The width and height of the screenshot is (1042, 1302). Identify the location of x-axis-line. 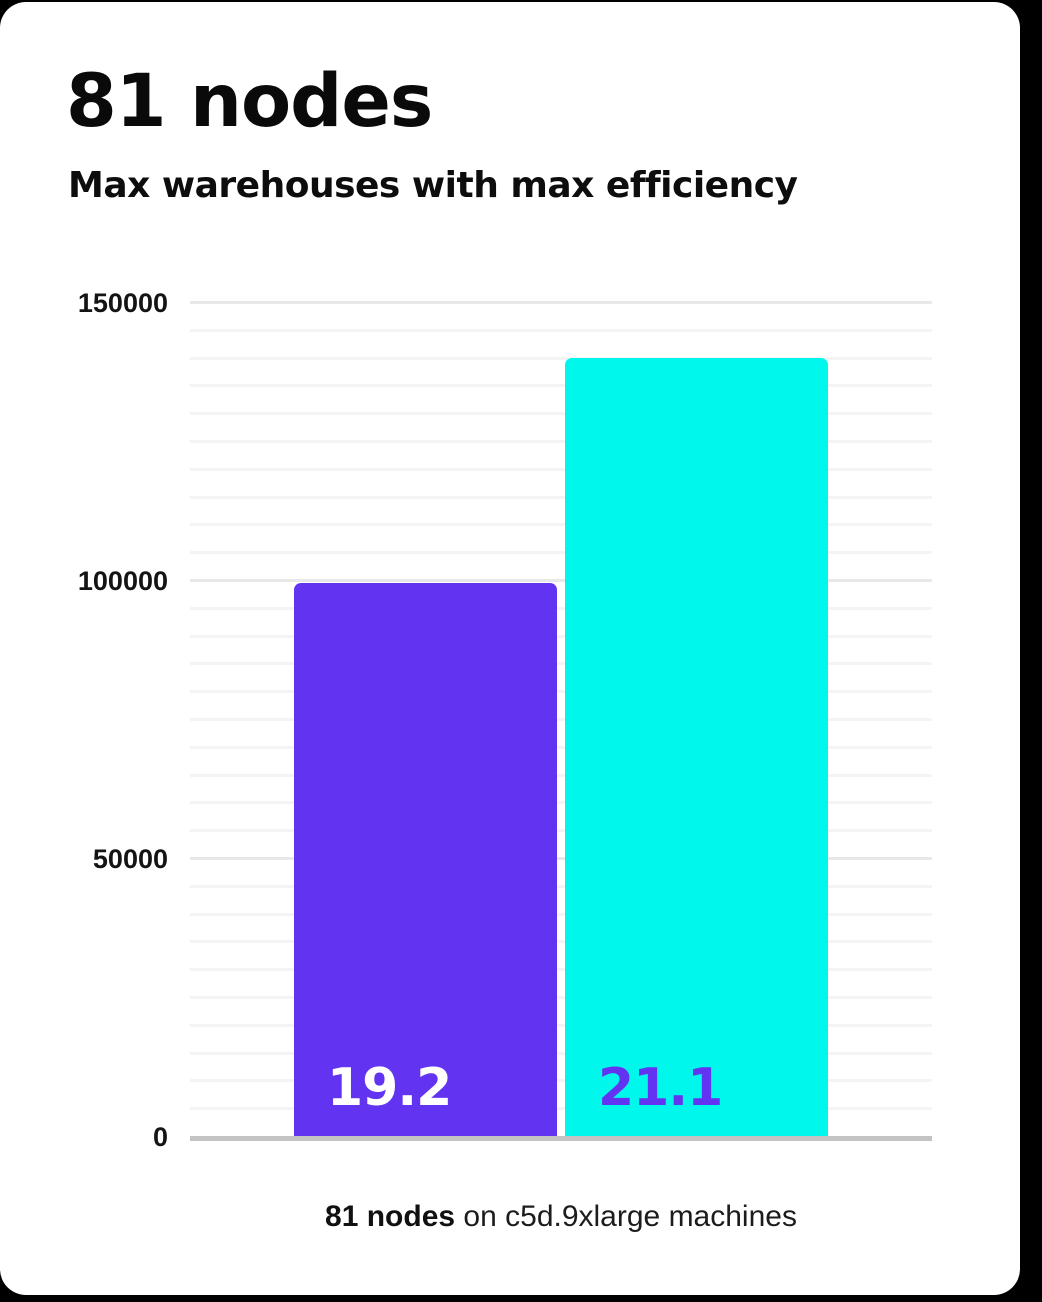
(561, 1138).